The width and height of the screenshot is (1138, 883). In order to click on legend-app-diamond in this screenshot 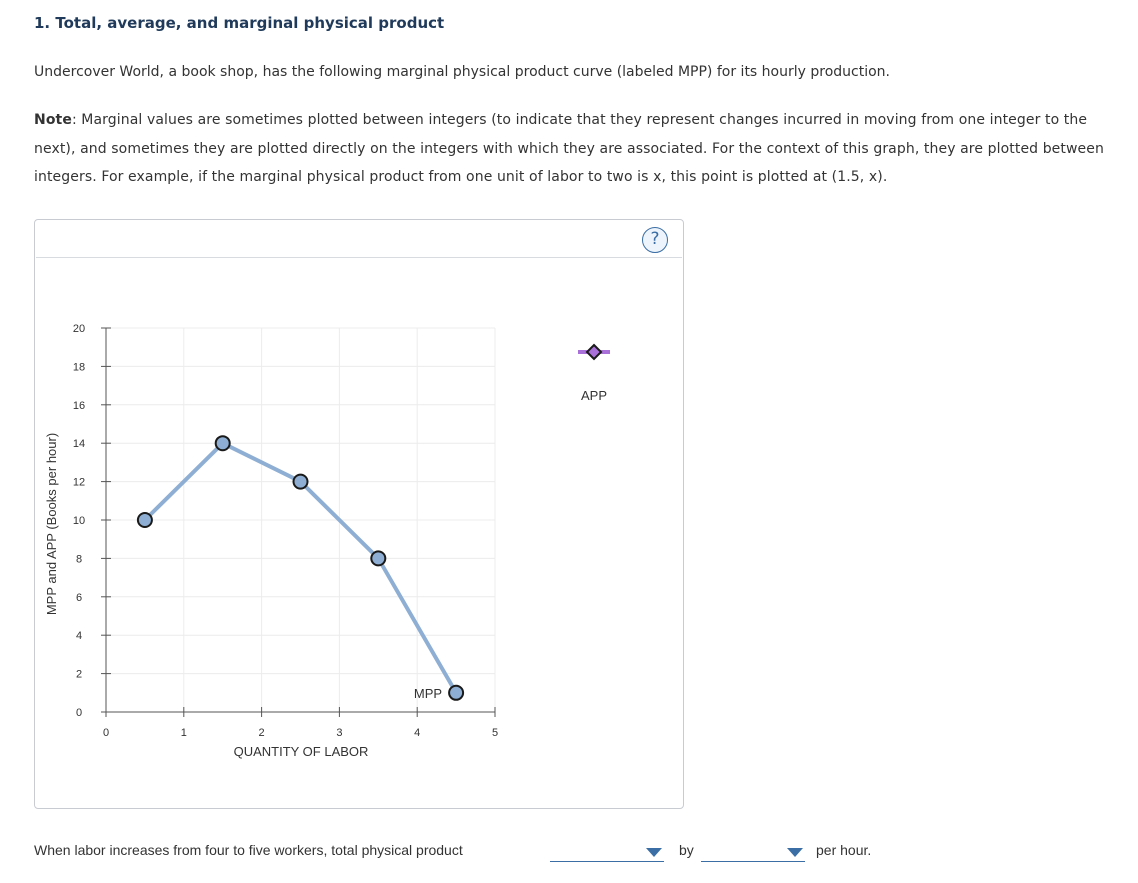, I will do `click(594, 352)`.